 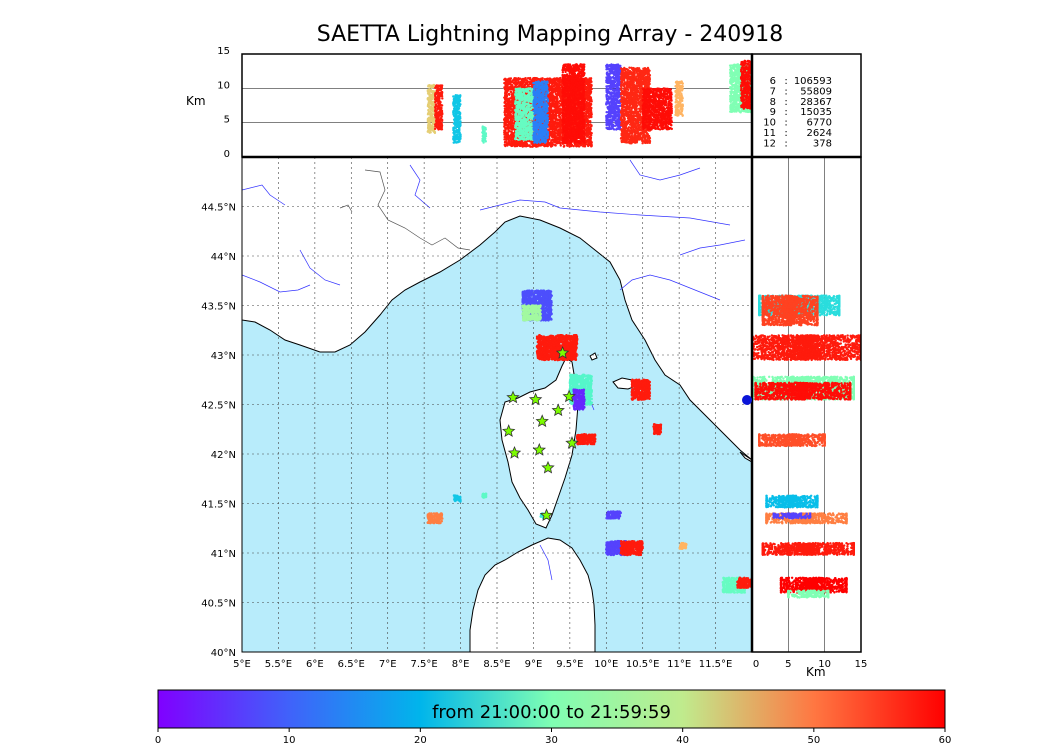 I want to click on plan-lightning-points, so click(x=589, y=441).